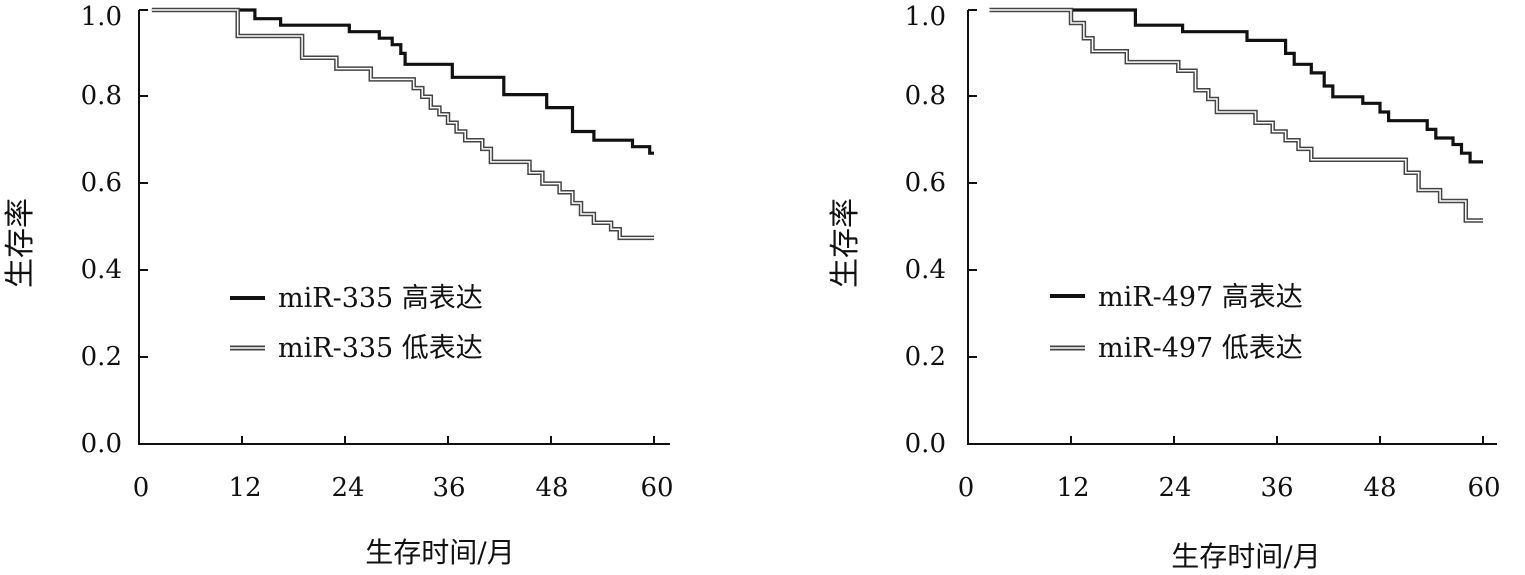  I want to click on legend: miR-335 高表达 miR-335 低表达, so click(356, 323).